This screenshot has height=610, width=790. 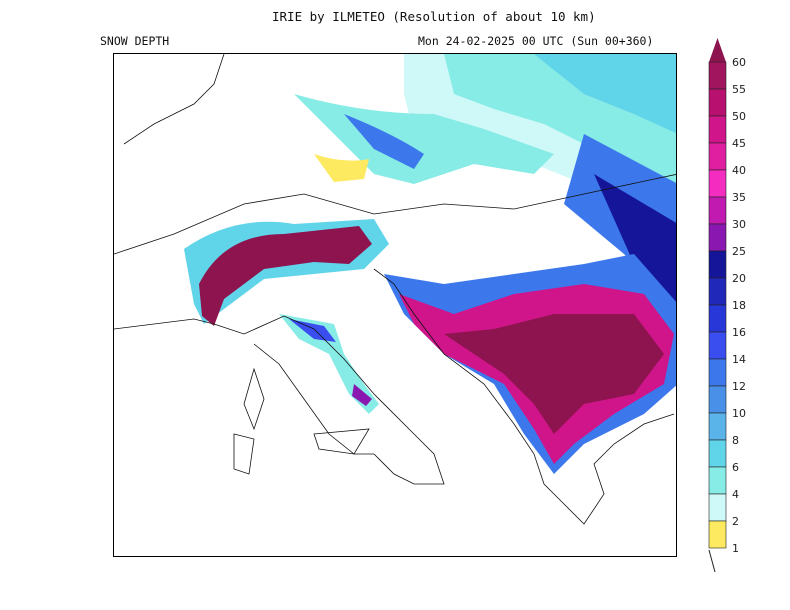 I want to click on colorbar-tail, so click(x=712, y=561).